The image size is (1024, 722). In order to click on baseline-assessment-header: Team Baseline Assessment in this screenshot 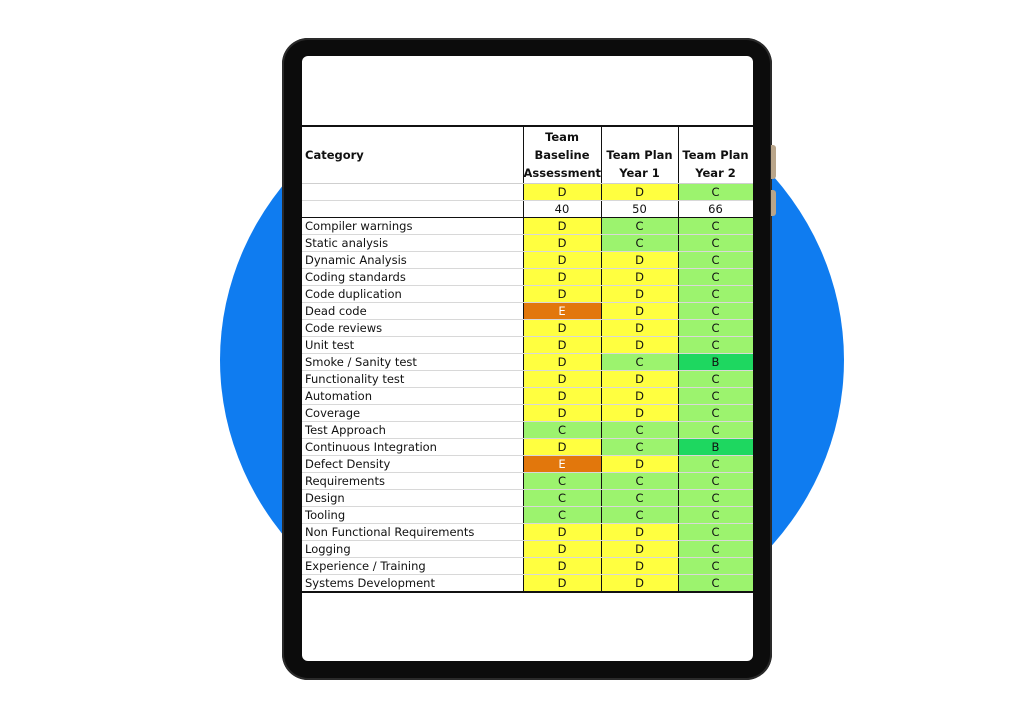, I will do `click(561, 154)`.